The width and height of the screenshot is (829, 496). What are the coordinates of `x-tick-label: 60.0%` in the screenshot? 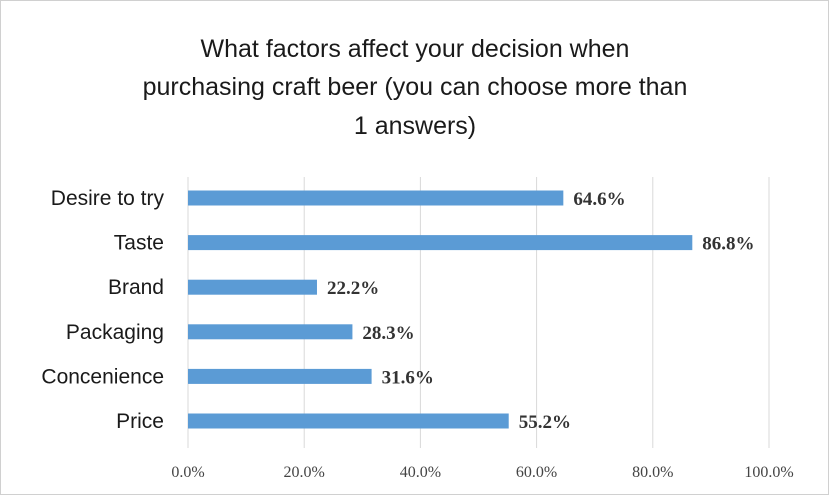 It's located at (536, 472).